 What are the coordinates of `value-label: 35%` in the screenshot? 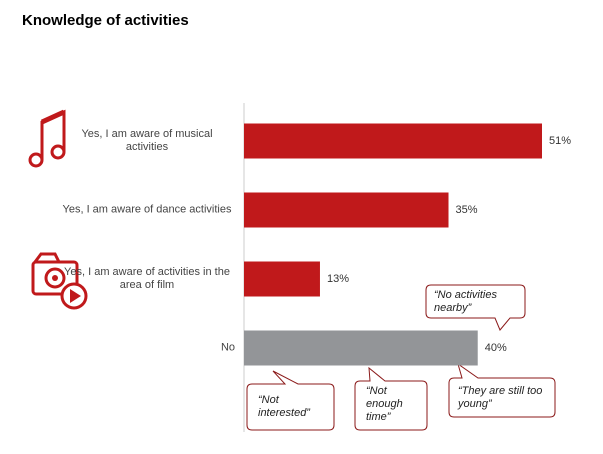 It's located at (467, 210).